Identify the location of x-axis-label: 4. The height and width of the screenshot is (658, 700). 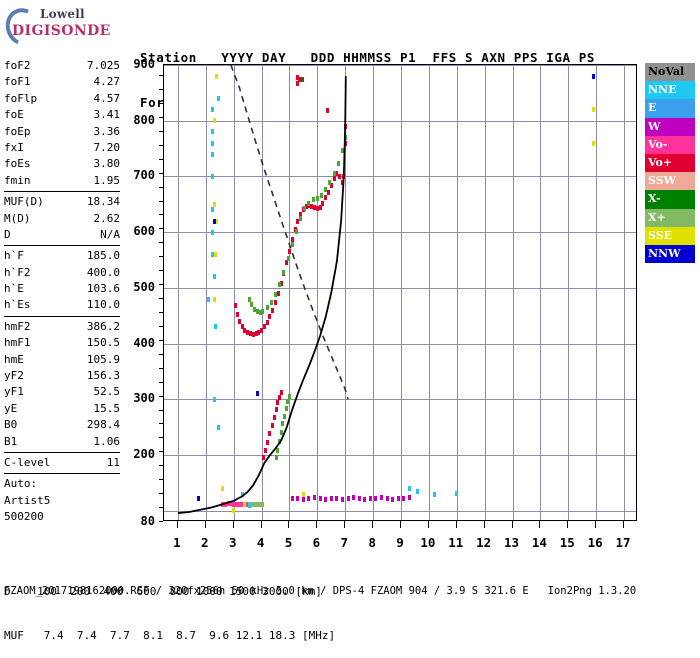
(260, 542).